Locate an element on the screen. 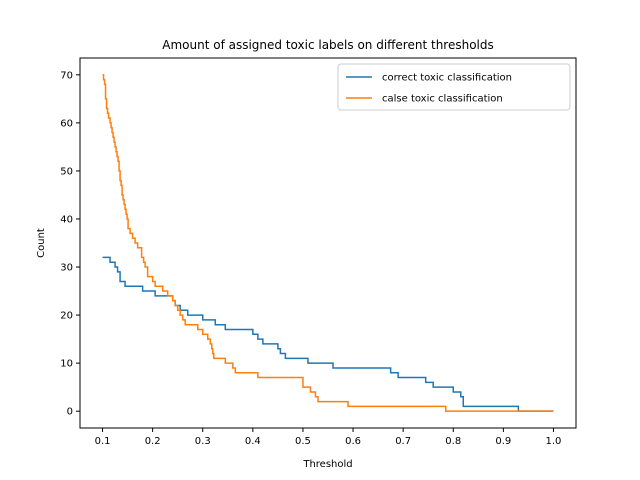 This screenshot has height=480, width=640. y-tick-label: 40 is located at coordinates (66, 219).